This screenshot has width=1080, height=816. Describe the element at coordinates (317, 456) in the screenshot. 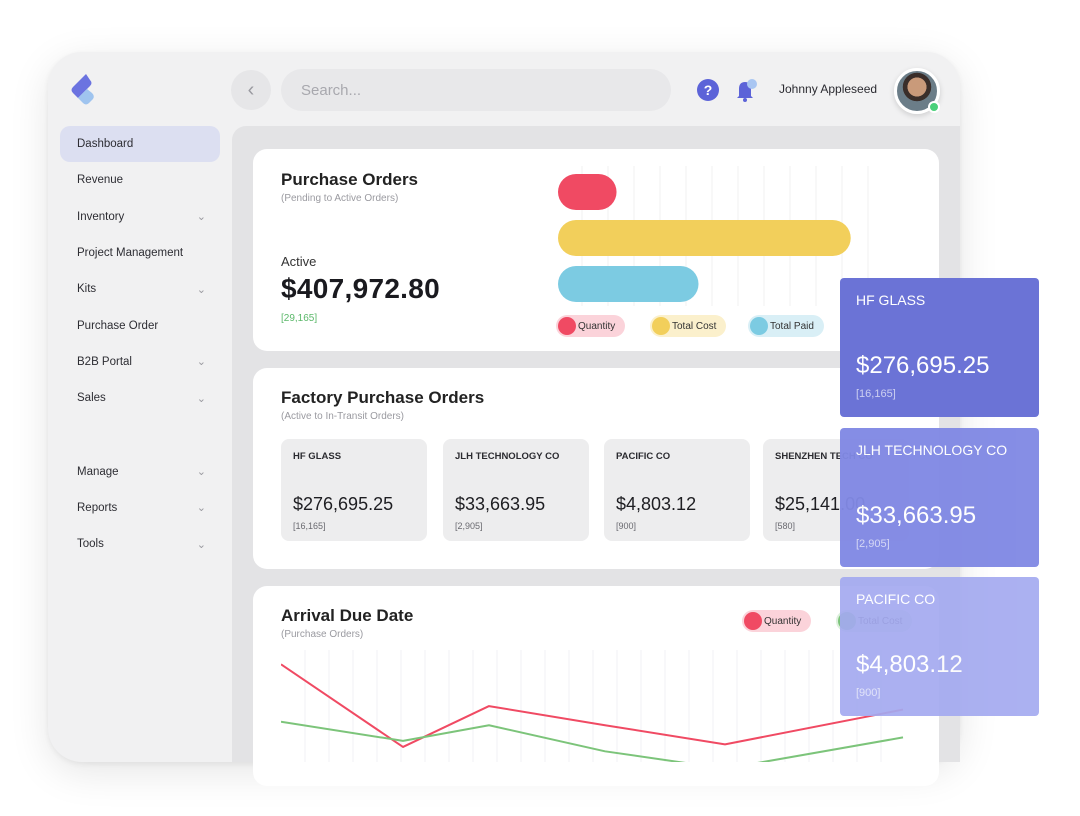

I see `tile-name: HF GLASS` at that location.